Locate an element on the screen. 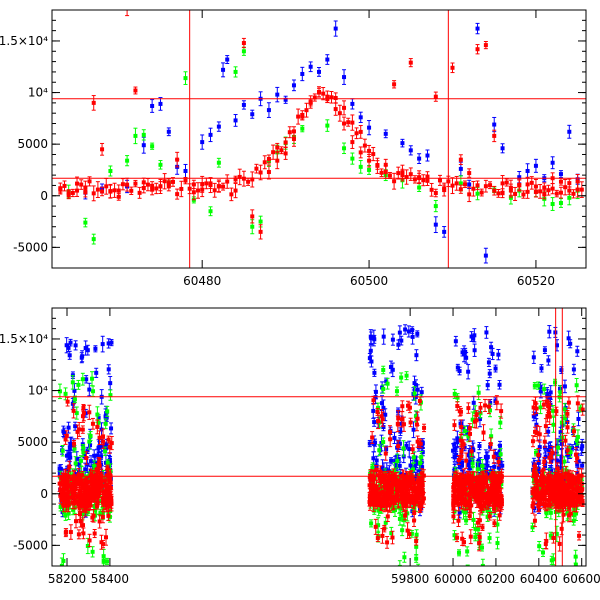 The height and width of the screenshot is (600, 600). y-tick-label: 0 is located at coordinates (44, 494).